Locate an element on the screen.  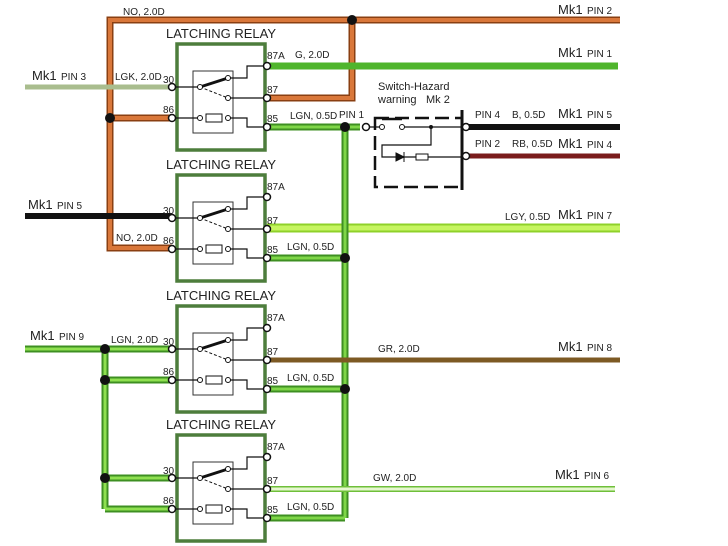
label-gr: GR, 2.0D is located at coordinates (399, 349).